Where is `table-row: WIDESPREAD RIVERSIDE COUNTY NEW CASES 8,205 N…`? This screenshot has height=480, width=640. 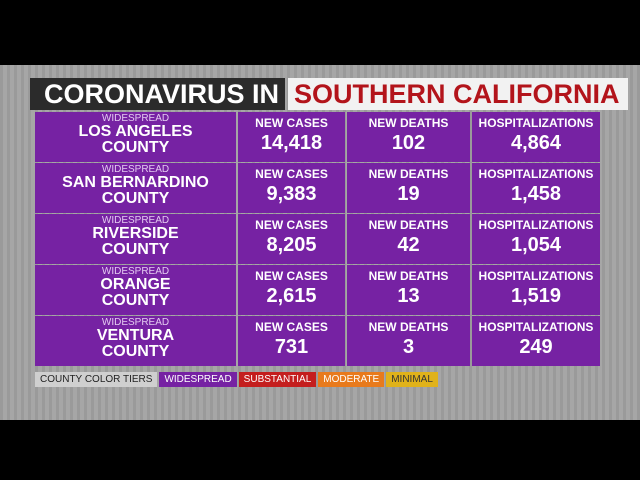
table-row: WIDESPREAD RIVERSIDE COUNTY NEW CASES 8,205 N… is located at coordinates (317, 239).